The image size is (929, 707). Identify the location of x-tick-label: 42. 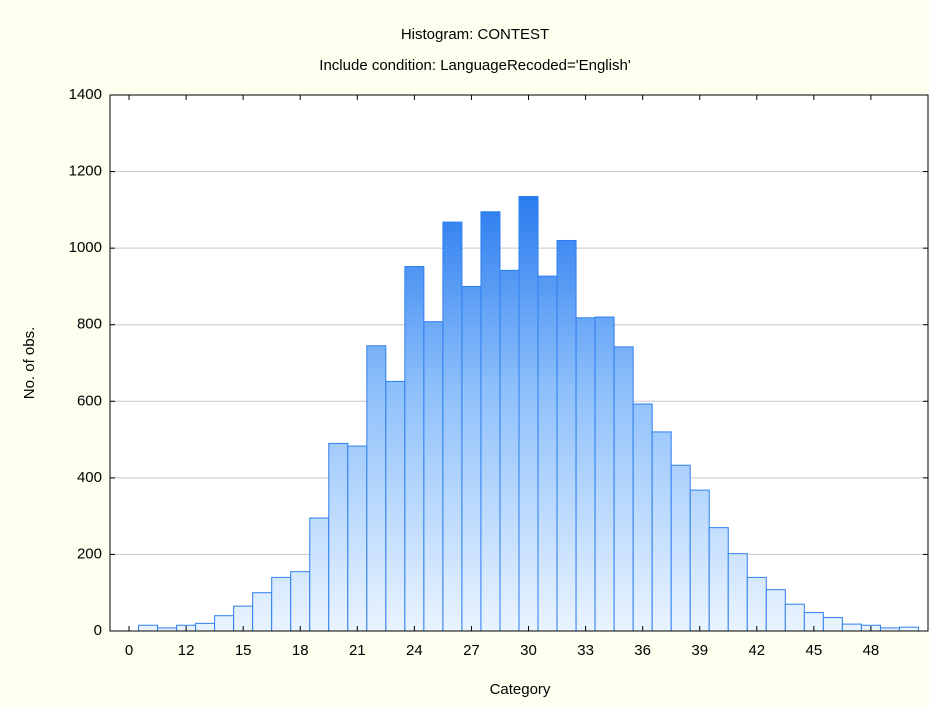
(756, 650).